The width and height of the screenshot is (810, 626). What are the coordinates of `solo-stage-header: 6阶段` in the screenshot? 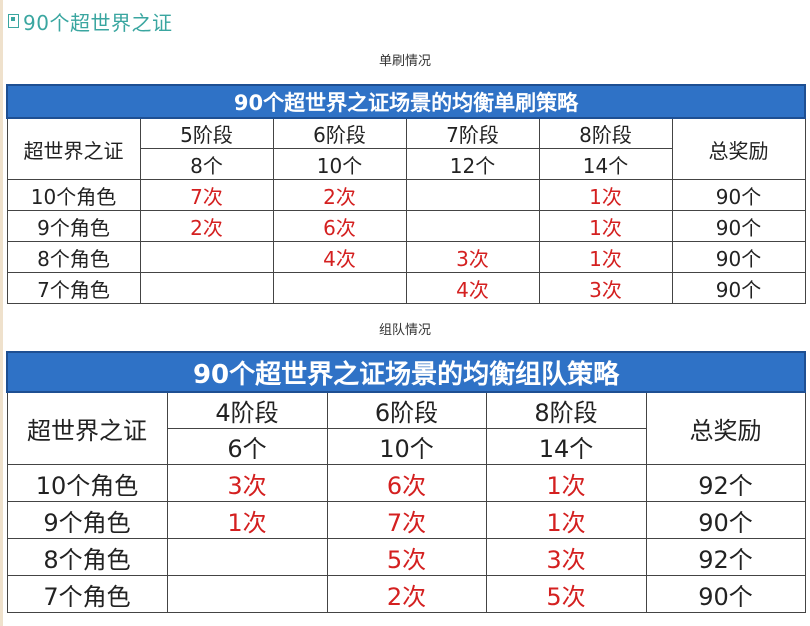 It's located at (339, 133).